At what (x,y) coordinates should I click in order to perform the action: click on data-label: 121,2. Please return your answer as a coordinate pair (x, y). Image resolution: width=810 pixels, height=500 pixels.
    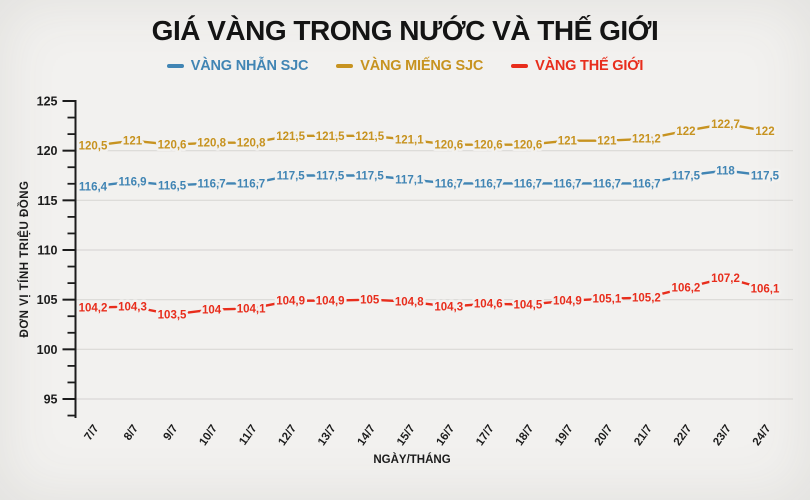
    Looking at the image, I should click on (646, 140).